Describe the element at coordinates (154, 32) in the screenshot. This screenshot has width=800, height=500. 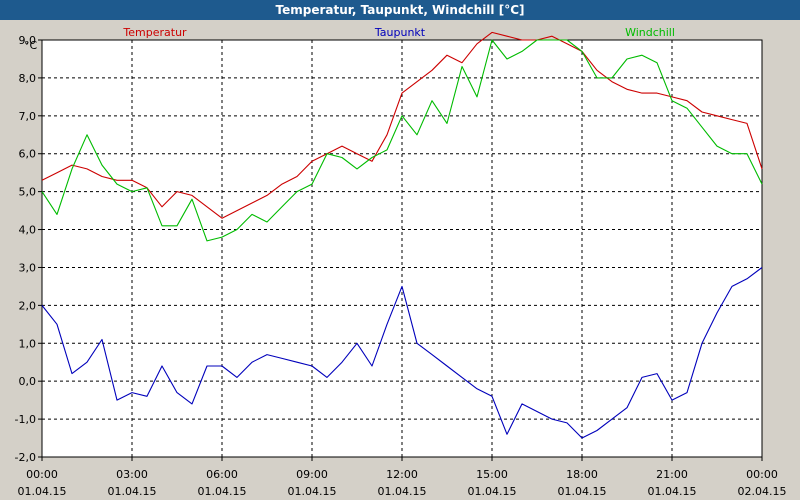
I see `legend-temperatur: Temperatur` at that location.